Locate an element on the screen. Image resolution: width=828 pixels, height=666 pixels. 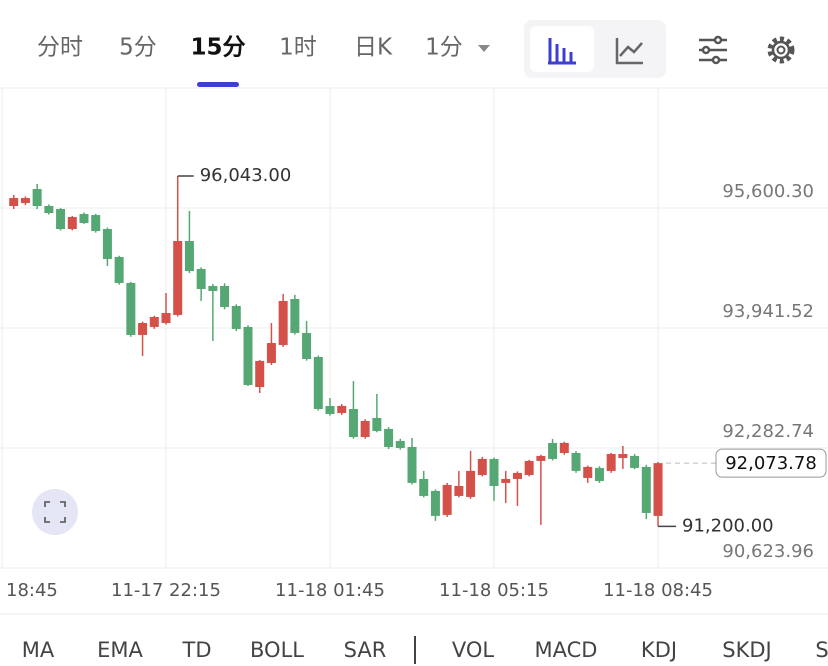
last-price-box is located at coordinates (771, 463).